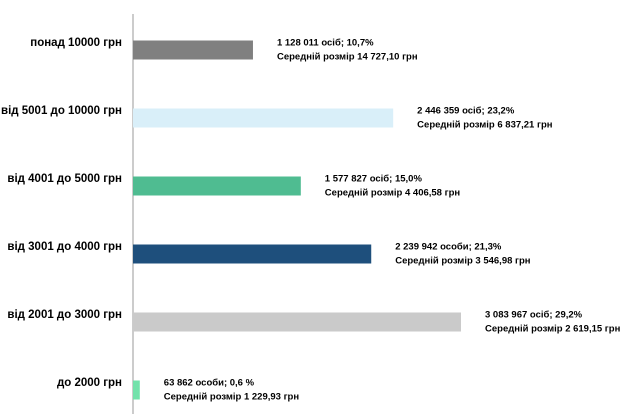  What do you see at coordinates (347, 57) in the screenshot?
I see `average-label: Середній розмір 14 727,10 грн` at bounding box center [347, 57].